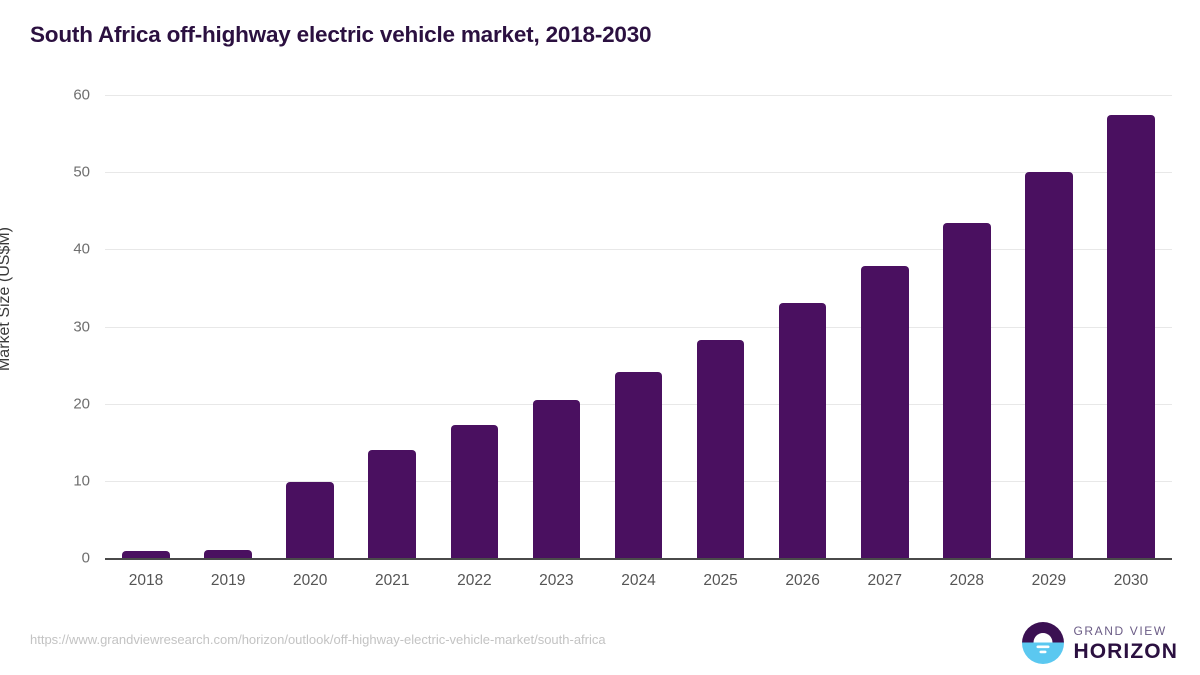 Image resolution: width=1200 pixels, height=675 pixels. Describe the element at coordinates (146, 580) in the screenshot. I see `x-axis-tick-label-2018: 2018` at that location.